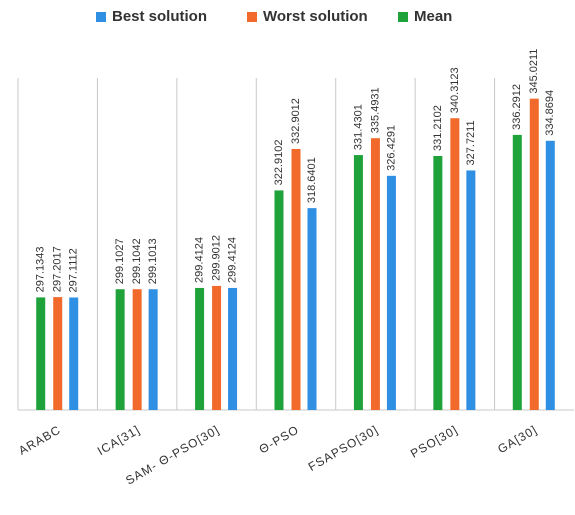 This screenshot has width=575, height=515. Describe the element at coordinates (315, 16) in the screenshot. I see `legend-label: Worst solution` at that location.